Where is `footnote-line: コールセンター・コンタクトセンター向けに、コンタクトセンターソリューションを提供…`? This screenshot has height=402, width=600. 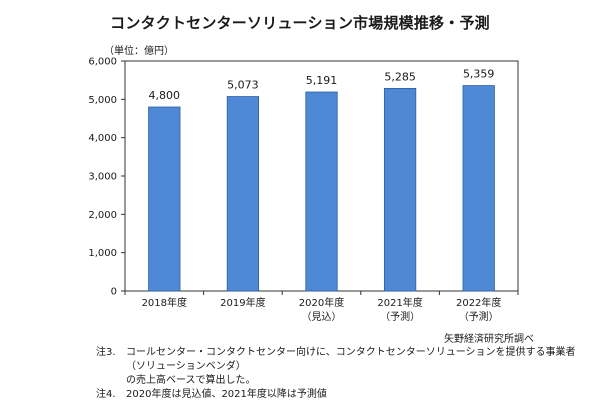 footnote-line: コールセンター・コンタクトセンター向けに、コンタクトセンターソリューションを提供… is located at coordinates (351, 359).